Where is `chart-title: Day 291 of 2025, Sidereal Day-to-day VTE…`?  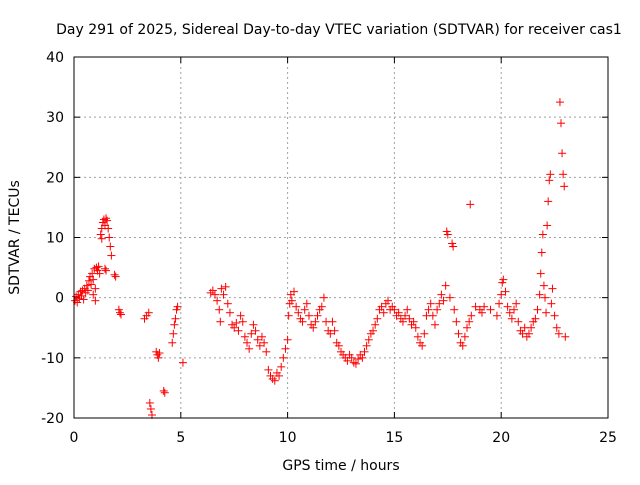 chart-title: Day 291 of 2025, Sidereal Day-to-day VTE… is located at coordinates (339, 30).